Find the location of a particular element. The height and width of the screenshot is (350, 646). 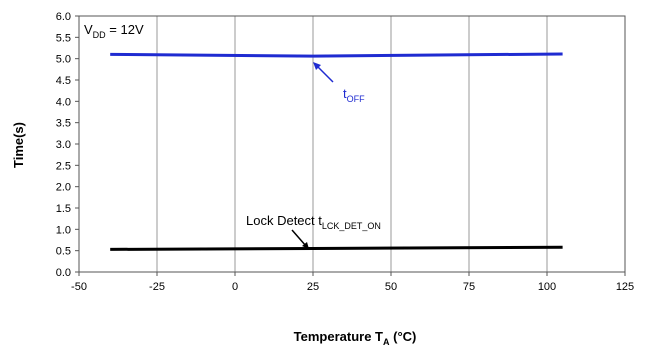

lock-detect-annotation: Lock Detect tLCK_DET_ON is located at coordinates (313, 231).